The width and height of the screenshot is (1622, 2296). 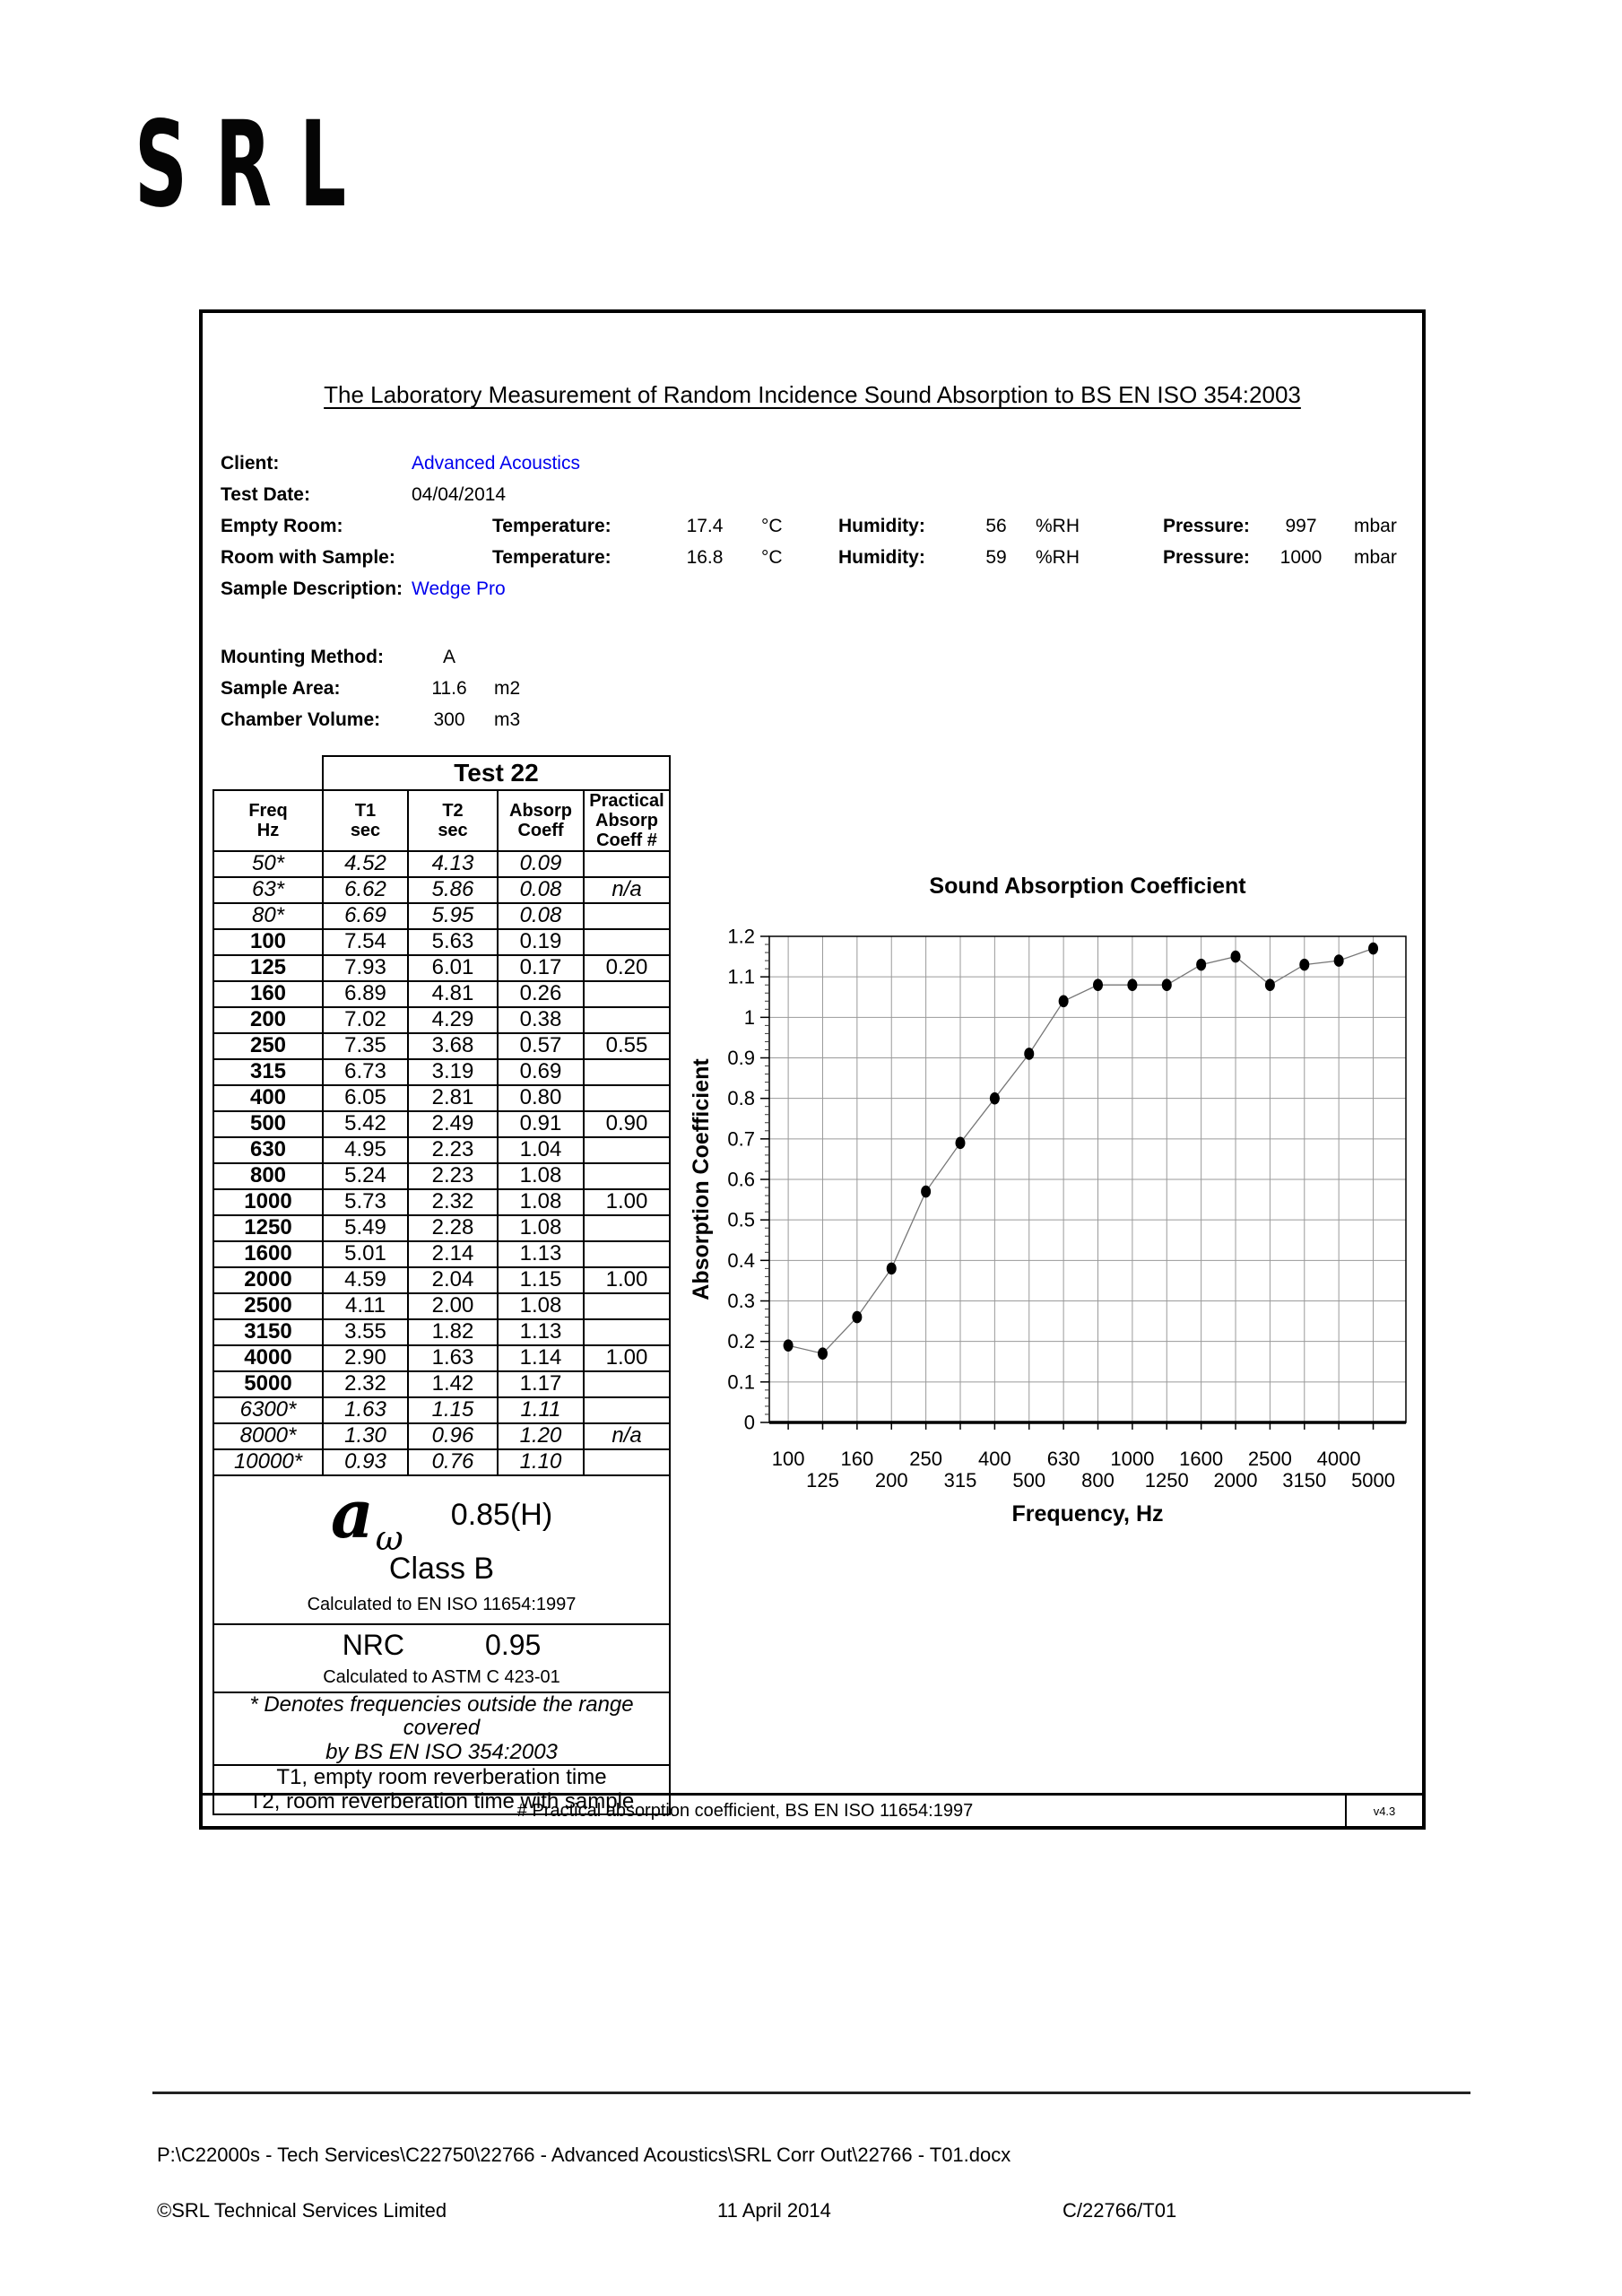 What do you see at coordinates (453, 1332) in the screenshot?
I see `t2-cell: 1.82` at bounding box center [453, 1332].